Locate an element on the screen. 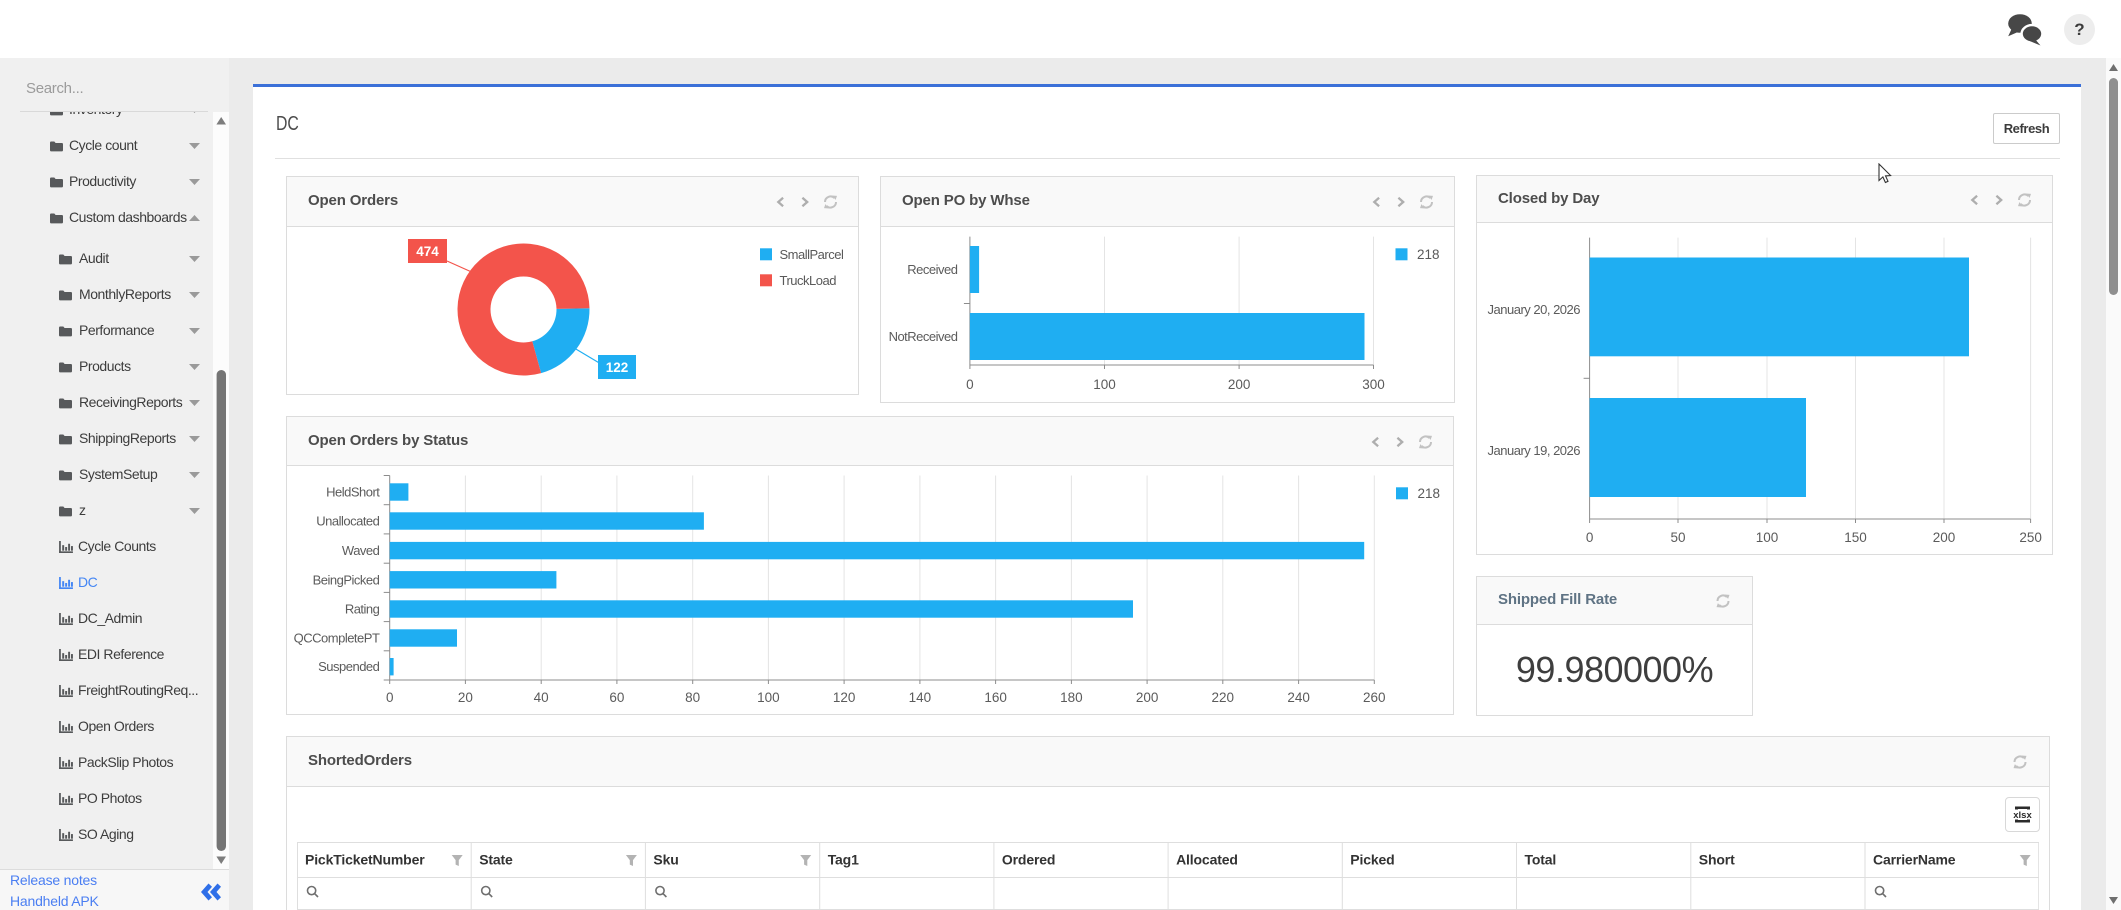  svg-text: 40 is located at coordinates (541, 697).